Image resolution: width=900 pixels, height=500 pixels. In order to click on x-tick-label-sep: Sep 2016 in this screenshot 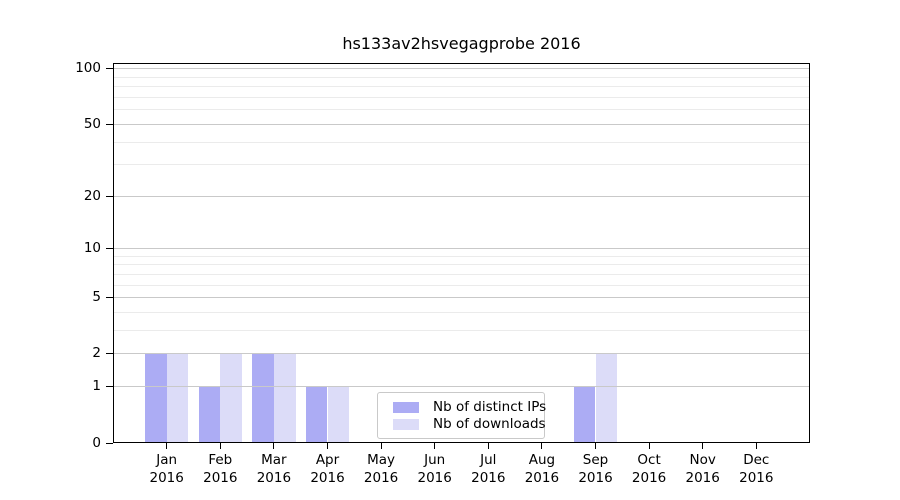, I will do `click(595, 469)`.